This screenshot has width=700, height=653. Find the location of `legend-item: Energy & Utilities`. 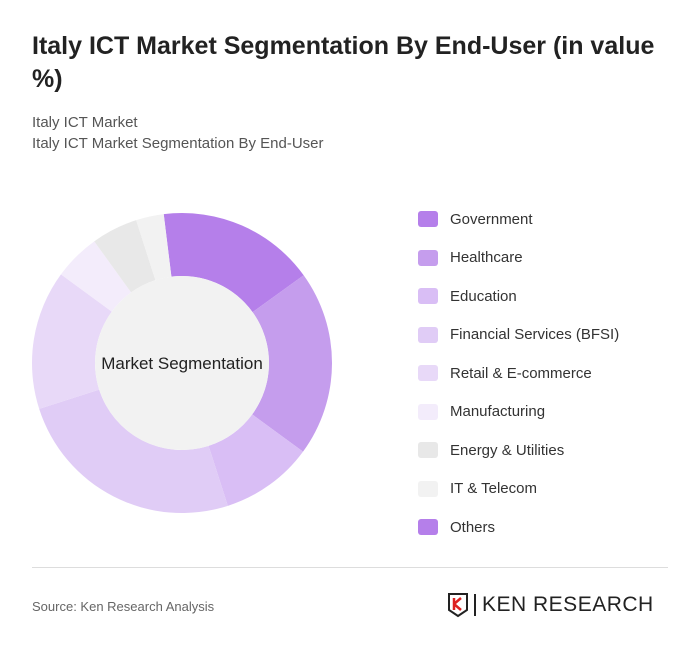

legend-item: Energy & Utilities is located at coordinates (518, 450).